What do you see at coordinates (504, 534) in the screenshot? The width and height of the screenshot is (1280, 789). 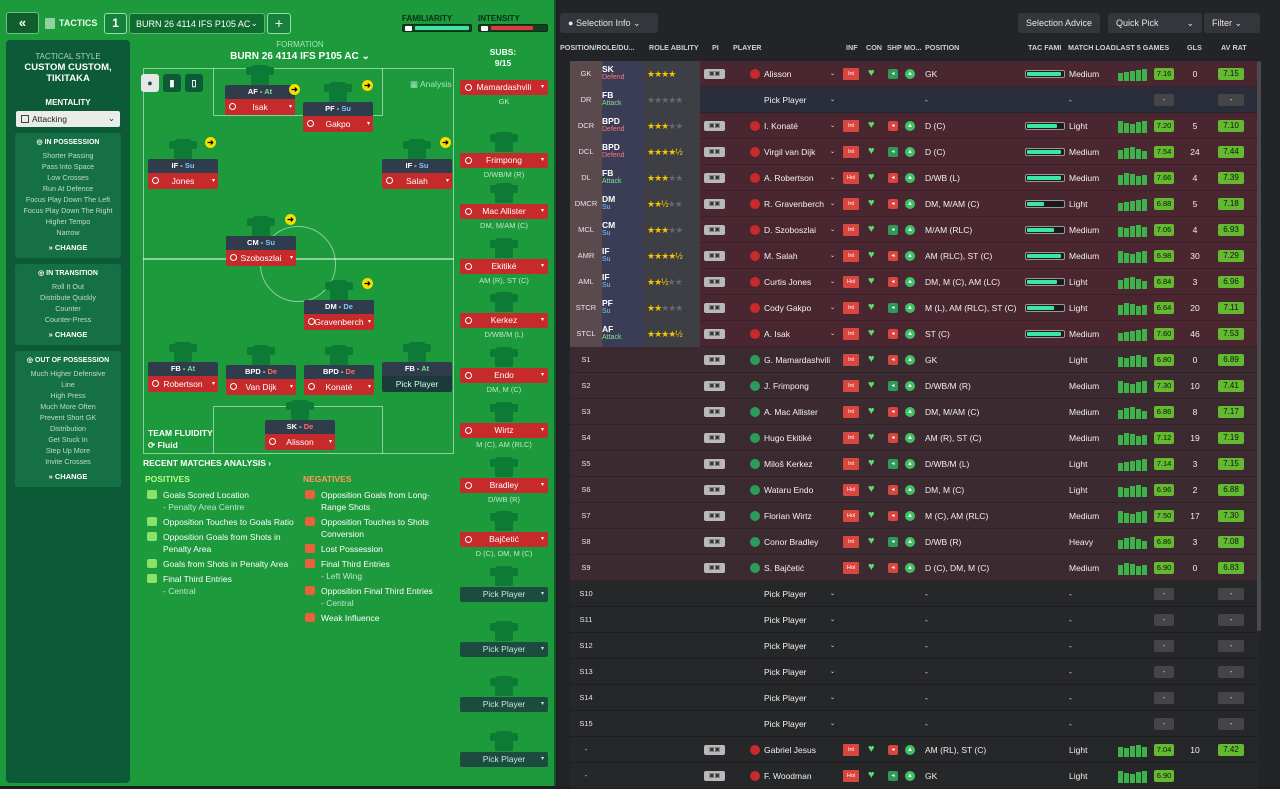 I see `sub-slot: Bajčetić ▾ D (C), DM, M (C)` at bounding box center [504, 534].